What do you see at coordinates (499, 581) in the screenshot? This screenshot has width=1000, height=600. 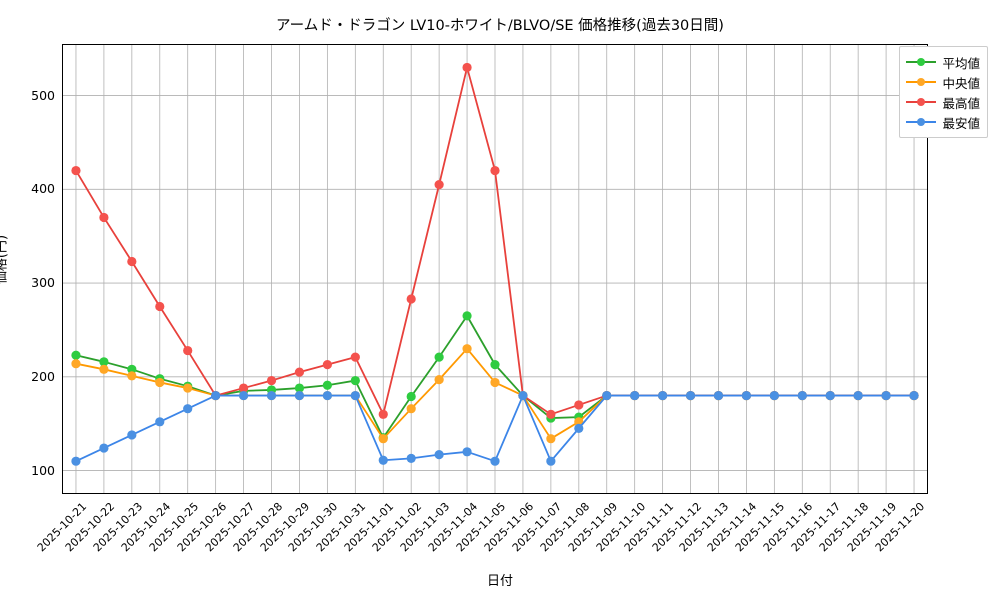 I see `x-axis-label: 日付` at bounding box center [499, 581].